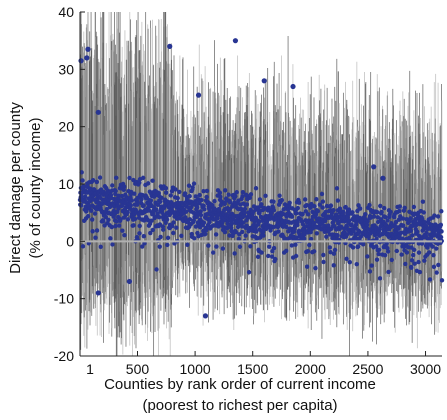 The height and width of the screenshot is (420, 447). I want to click on x-tick-label: 2500, so click(367, 369).